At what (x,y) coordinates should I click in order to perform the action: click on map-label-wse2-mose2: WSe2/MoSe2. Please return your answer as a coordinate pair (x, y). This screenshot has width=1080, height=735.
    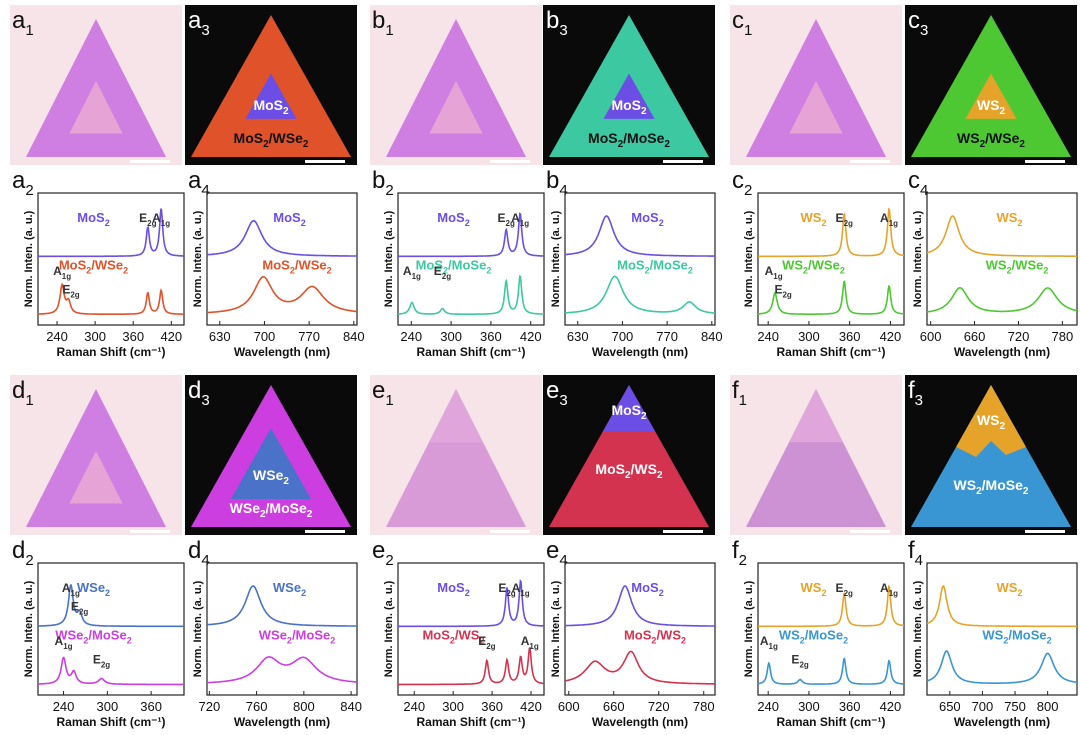
    Looking at the image, I should click on (271, 510).